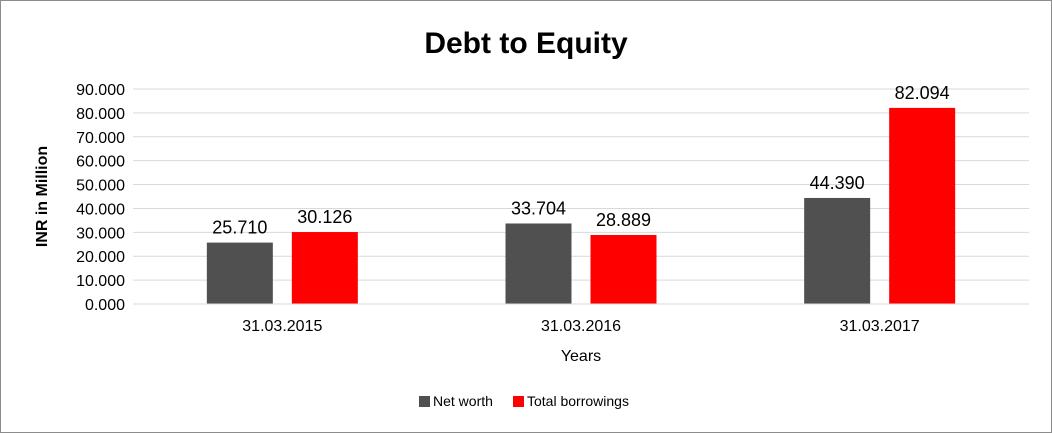 This screenshot has width=1052, height=433. What do you see at coordinates (623, 220) in the screenshot?
I see `data-label: 28.889` at bounding box center [623, 220].